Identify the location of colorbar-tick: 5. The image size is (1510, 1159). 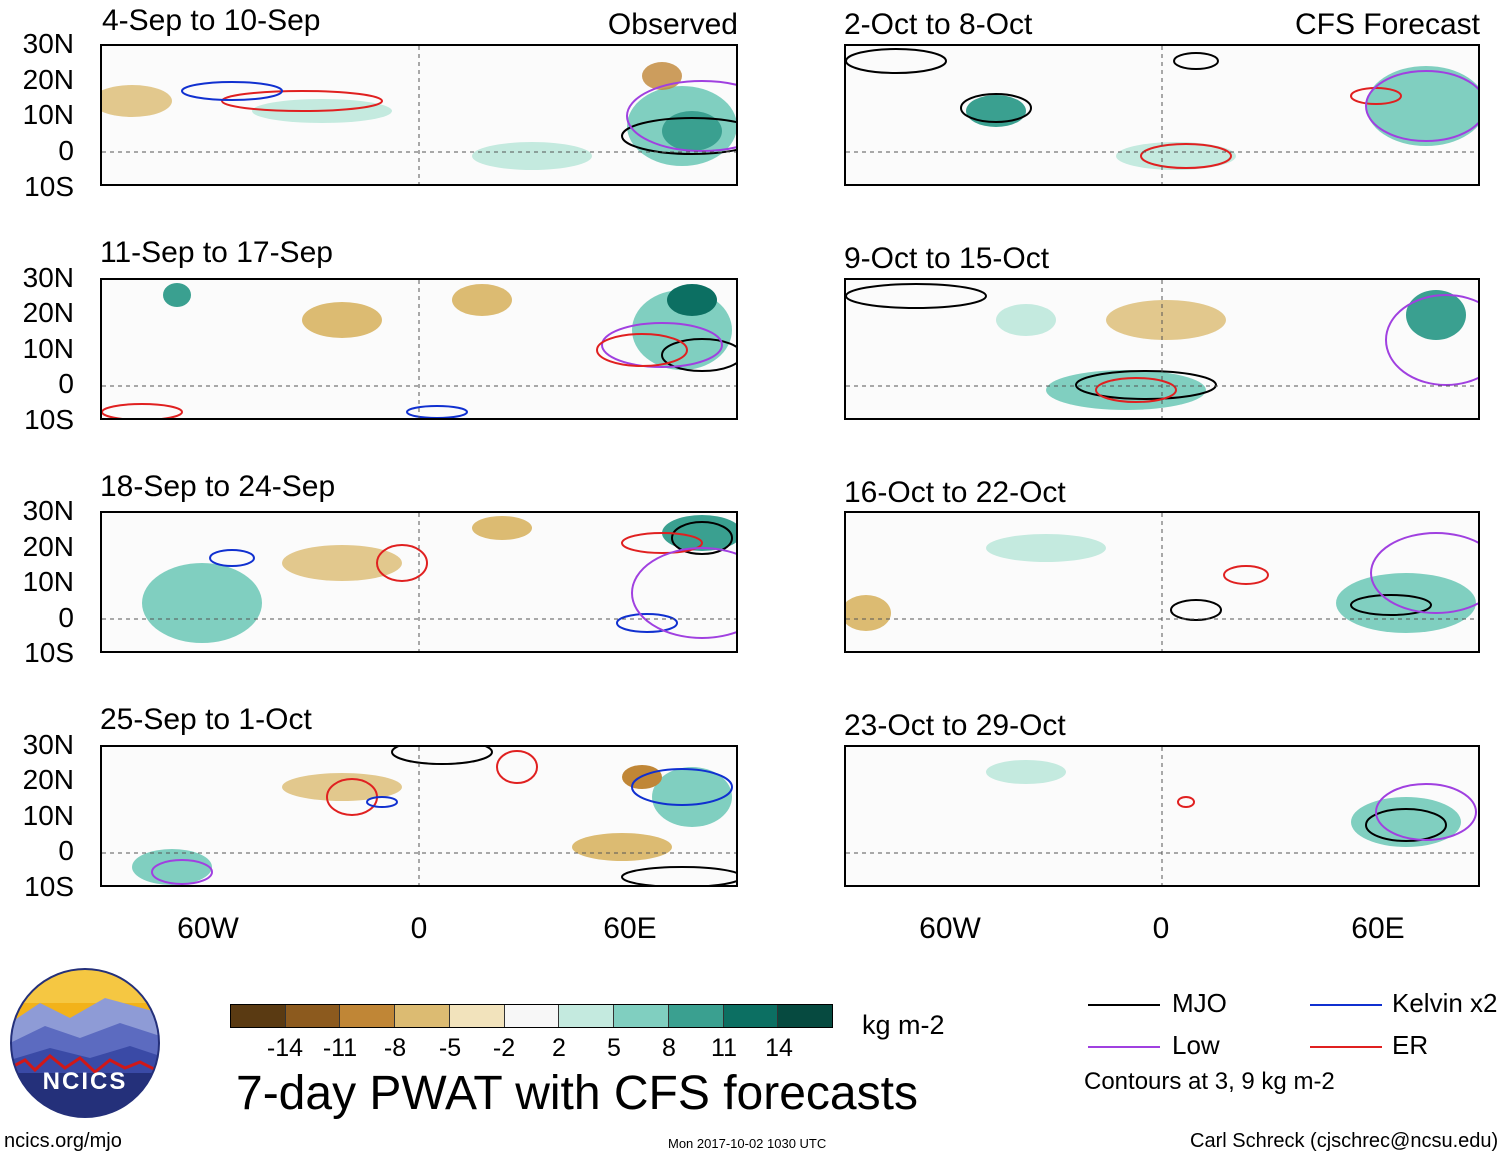
(614, 1048).